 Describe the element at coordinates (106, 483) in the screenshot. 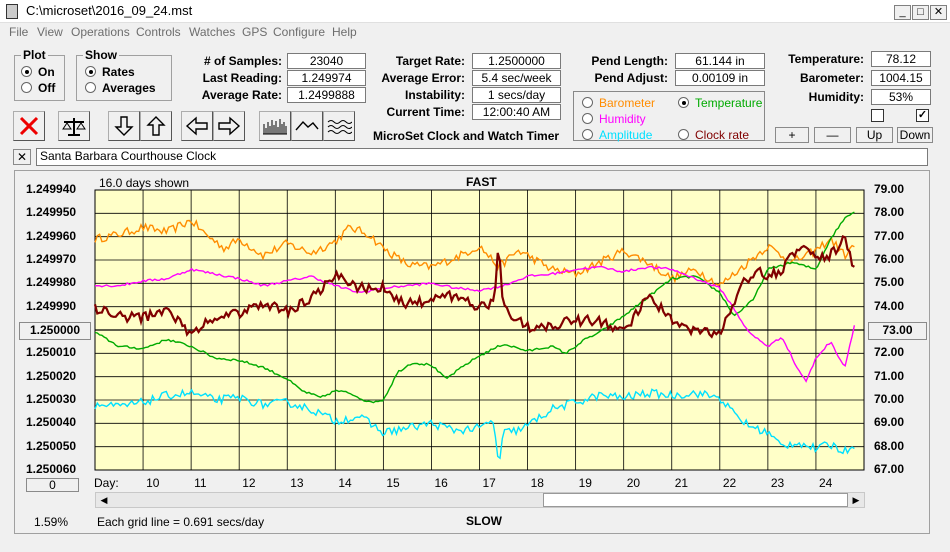

I see `day-label: Day:` at that location.